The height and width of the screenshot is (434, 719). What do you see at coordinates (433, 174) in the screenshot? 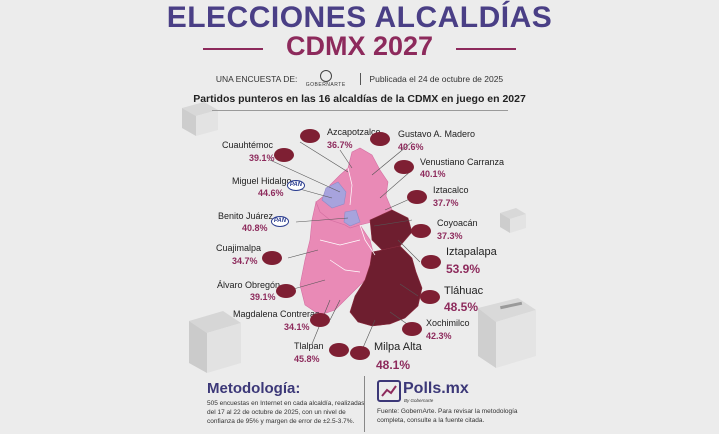
I see `alcaldia-pct: 40.1%` at bounding box center [433, 174].